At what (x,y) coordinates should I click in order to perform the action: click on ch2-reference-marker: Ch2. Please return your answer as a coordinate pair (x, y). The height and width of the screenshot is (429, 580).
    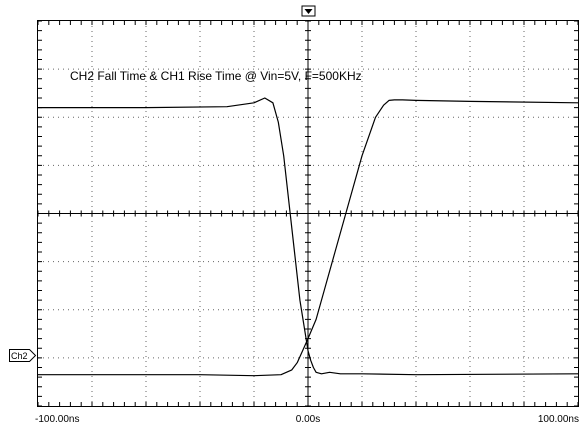
    Looking at the image, I should click on (23, 355).